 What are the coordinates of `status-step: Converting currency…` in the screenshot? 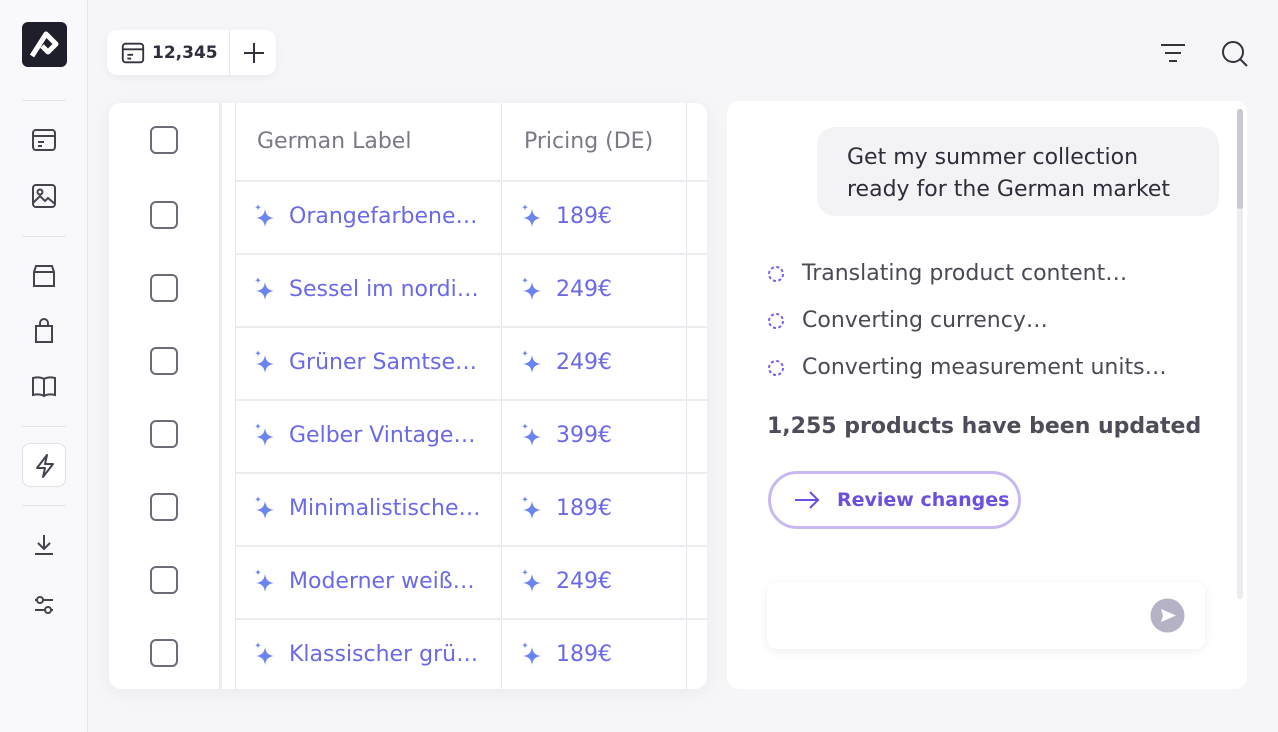 It's located at (907, 320).